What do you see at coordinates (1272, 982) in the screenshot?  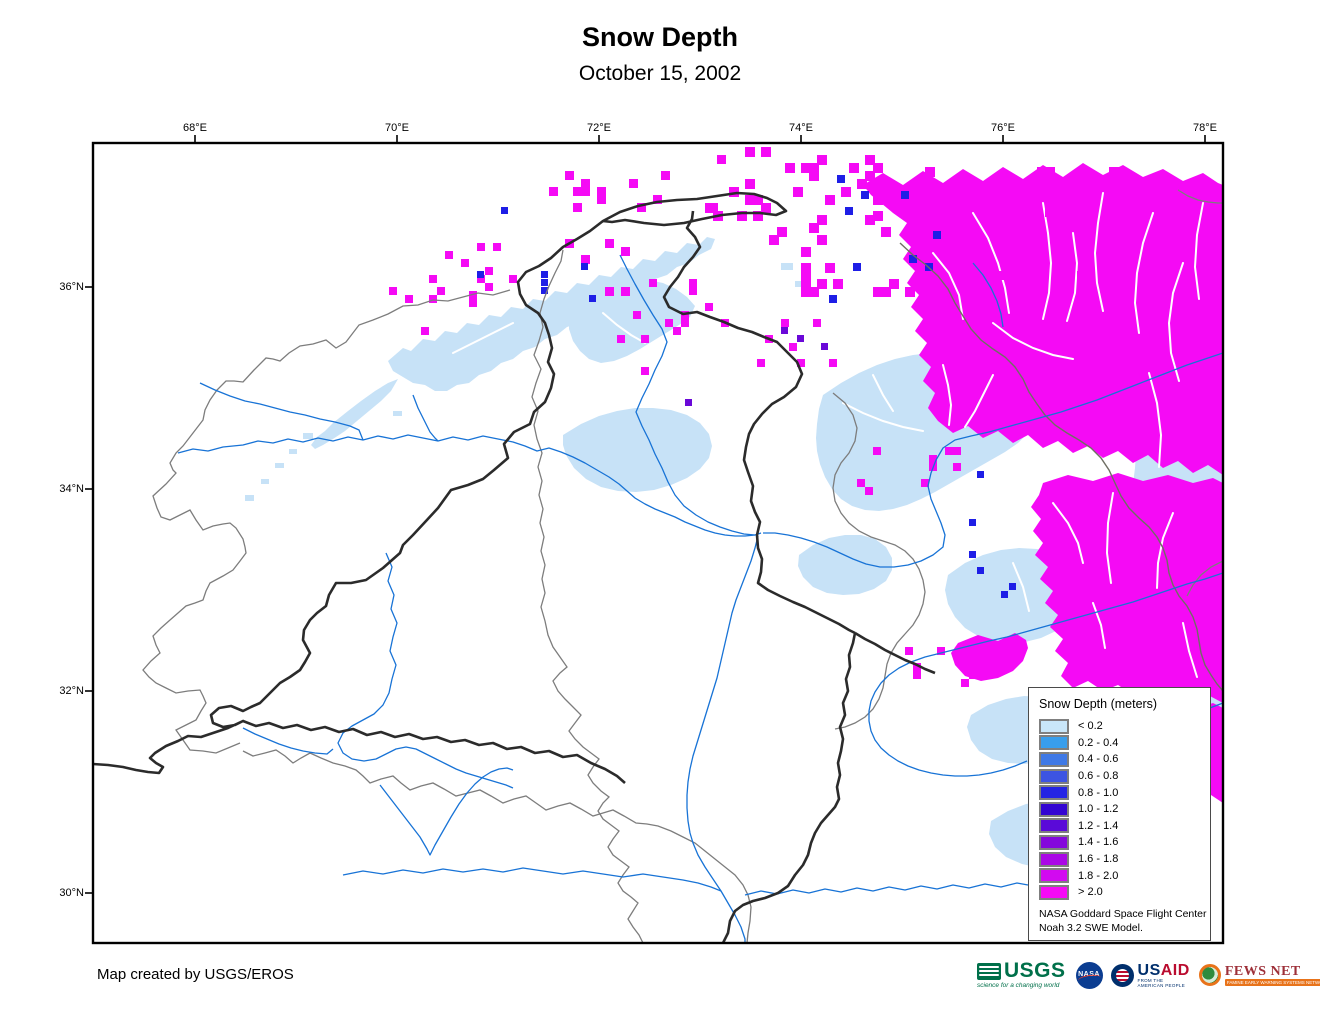 I see `fewsnet-tagline: FAMINE EARLY WARNING SYSTEMS NETWORK` at bounding box center [1272, 982].